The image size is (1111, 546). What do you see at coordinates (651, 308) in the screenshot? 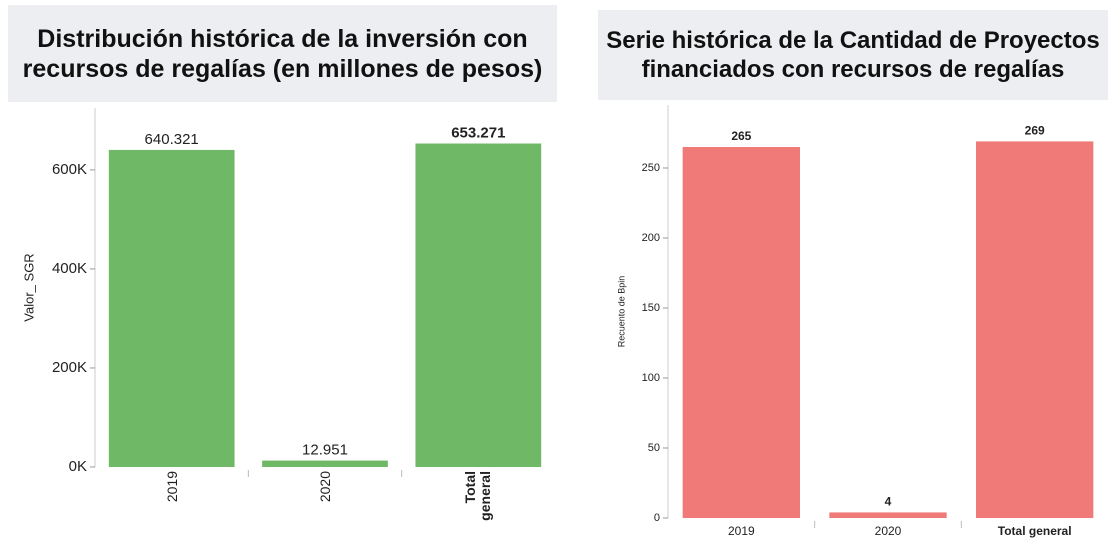
I see `y-tick-label: 150` at bounding box center [651, 308].